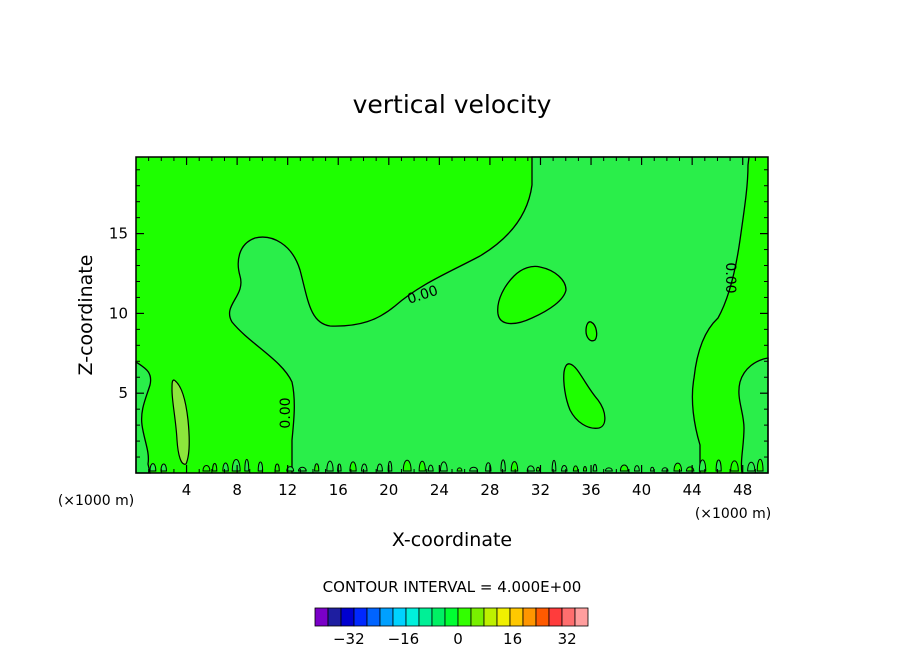 This screenshot has width=904, height=654. I want to click on x-tick-label: 12, so click(287, 490).